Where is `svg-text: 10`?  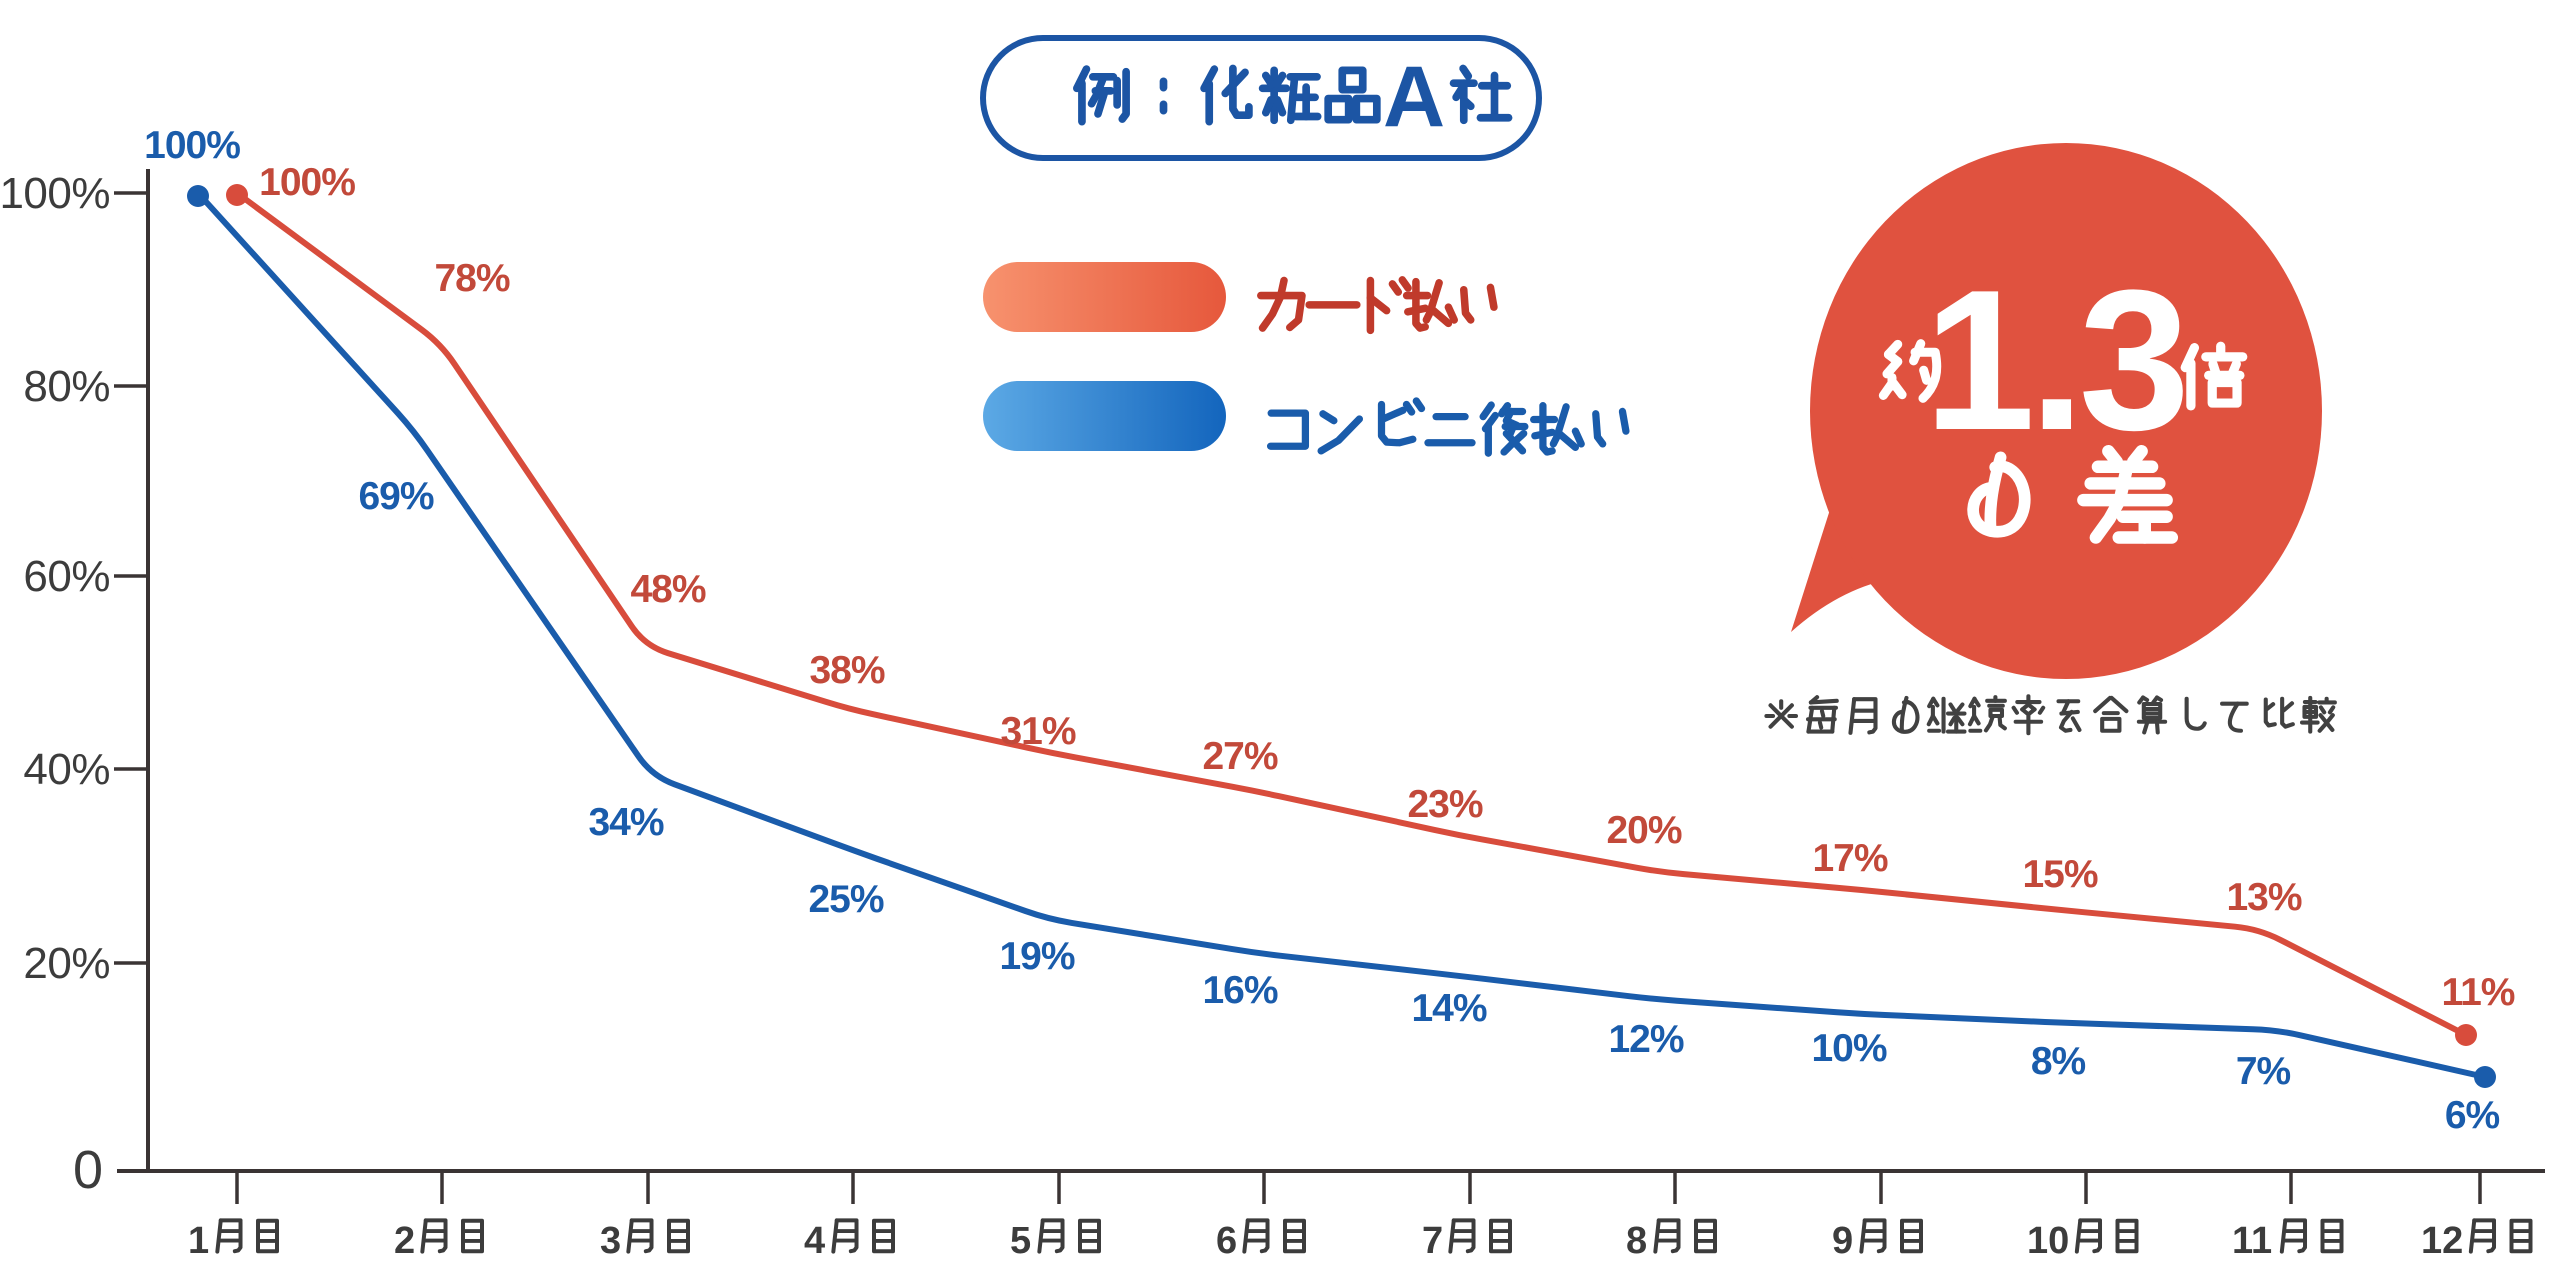 svg-text: 10 is located at coordinates (2048, 1241).